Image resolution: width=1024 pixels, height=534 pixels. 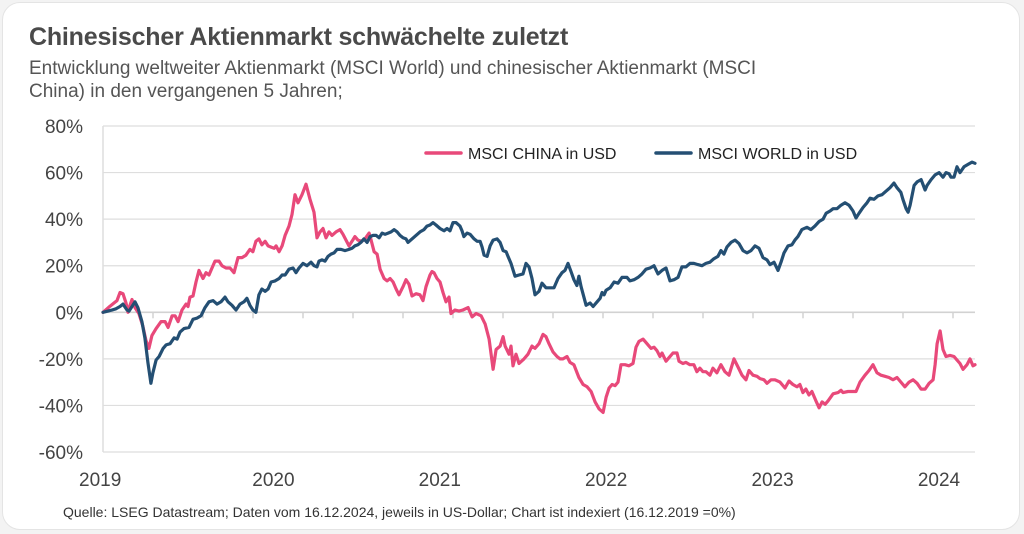 What do you see at coordinates (64, 220) in the screenshot?
I see `y-tick-label: 40%` at bounding box center [64, 220].